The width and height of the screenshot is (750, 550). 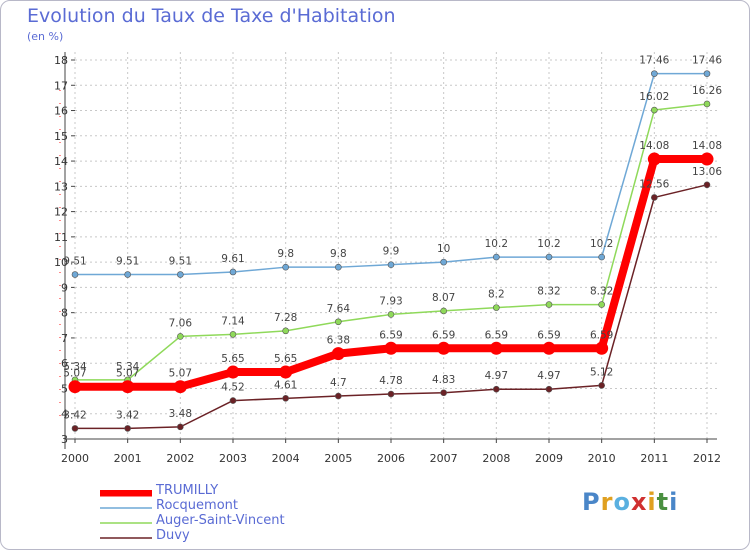 What do you see at coordinates (707, 458) in the screenshot?
I see `x-tick-label: 2012` at bounding box center [707, 458].